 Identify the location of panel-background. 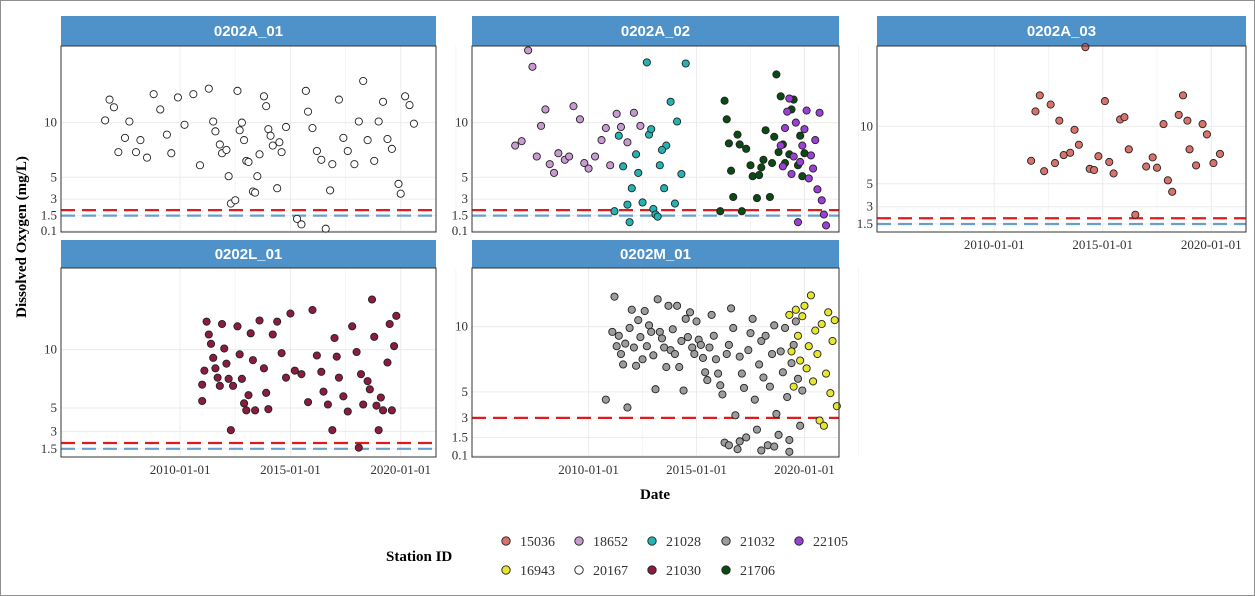
(248, 139).